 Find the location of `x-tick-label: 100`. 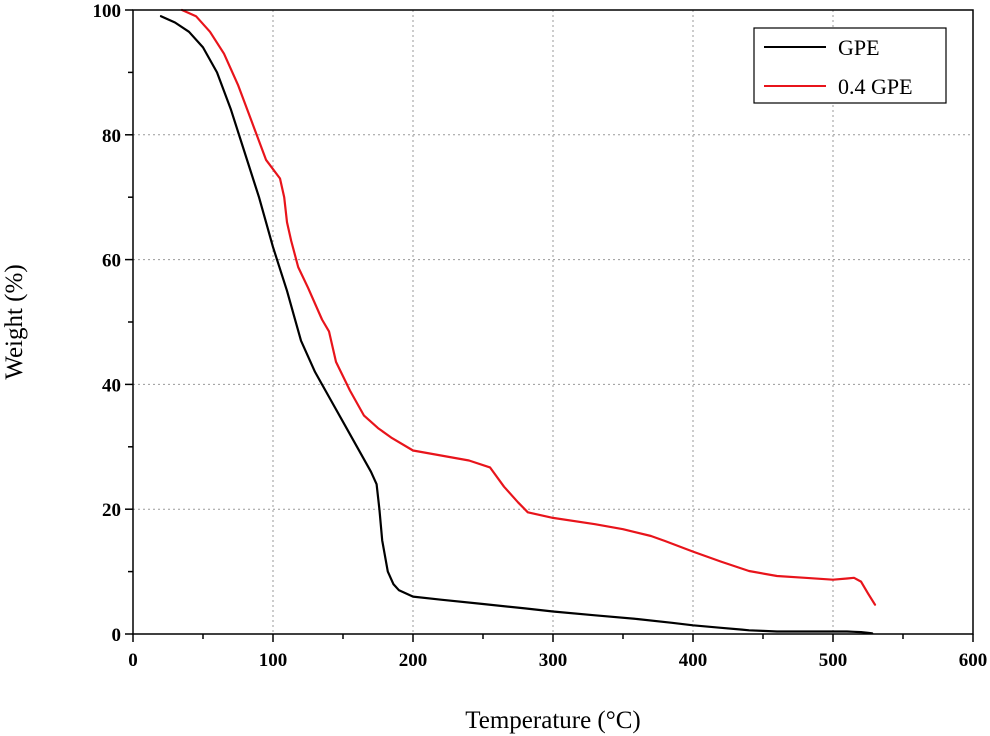

x-tick-label: 100 is located at coordinates (273, 660).